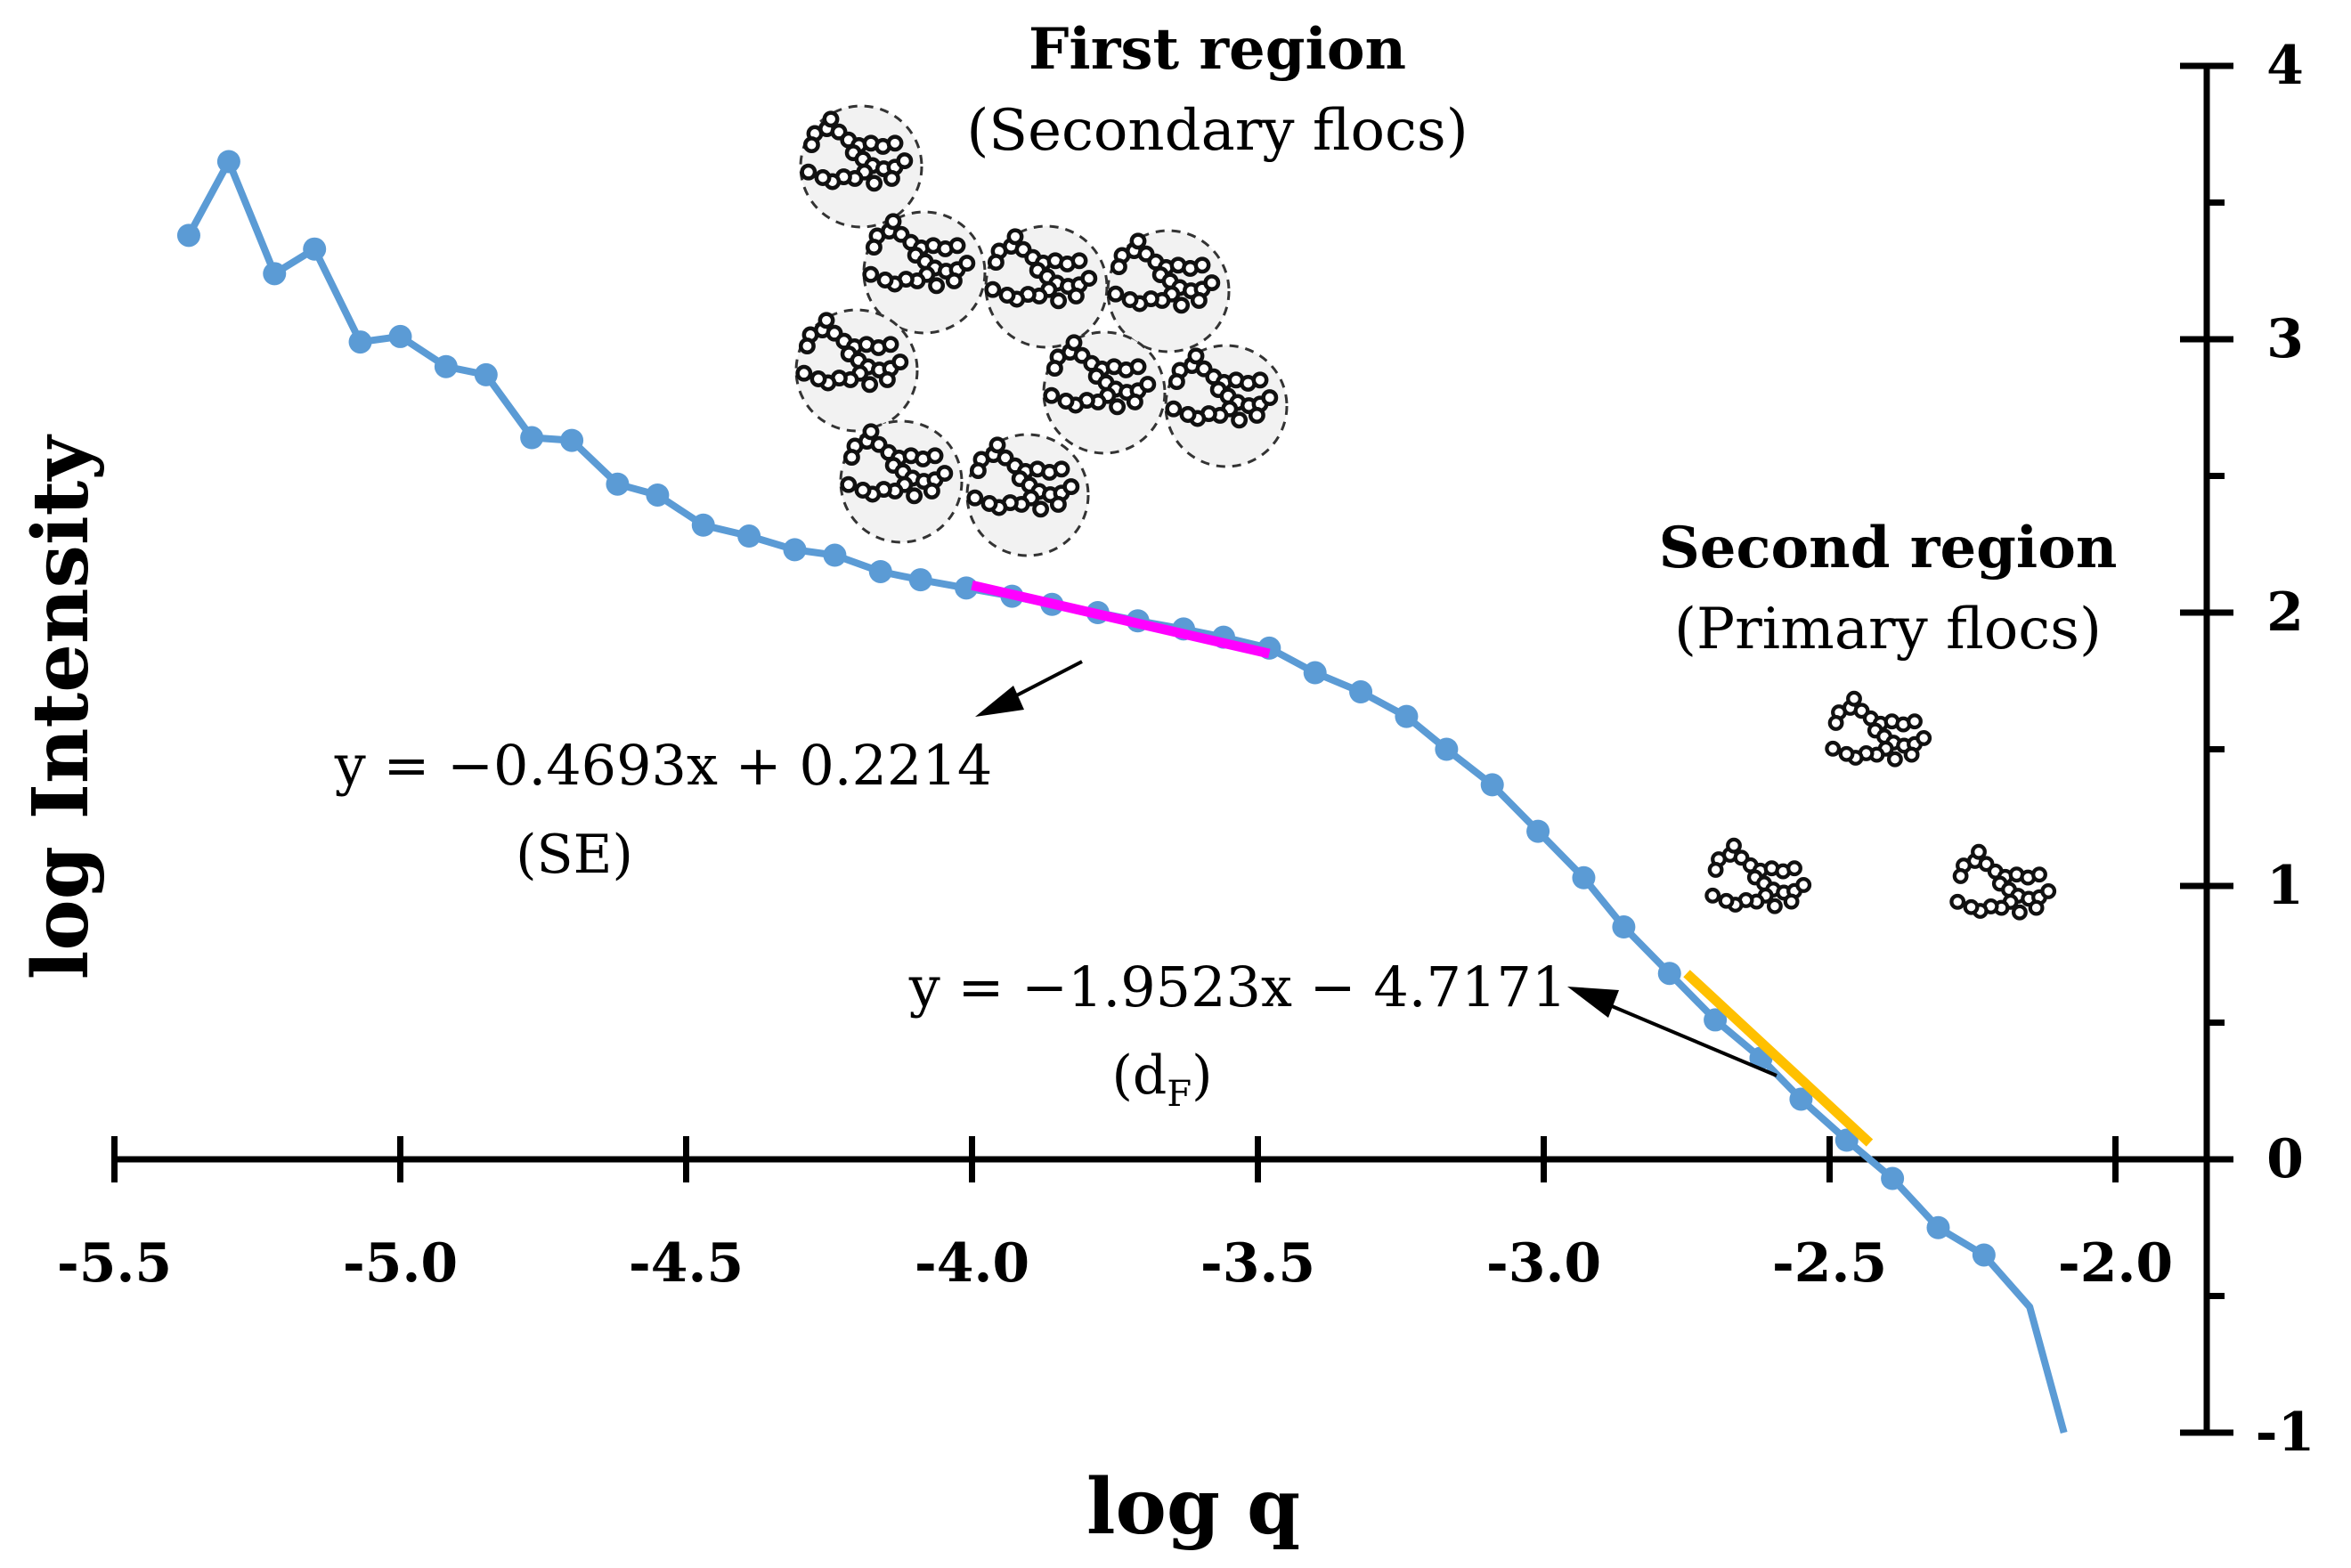 The width and height of the screenshot is (2351, 1568). I want to click on secondary-flocs-illustration, so click(1041, 330).